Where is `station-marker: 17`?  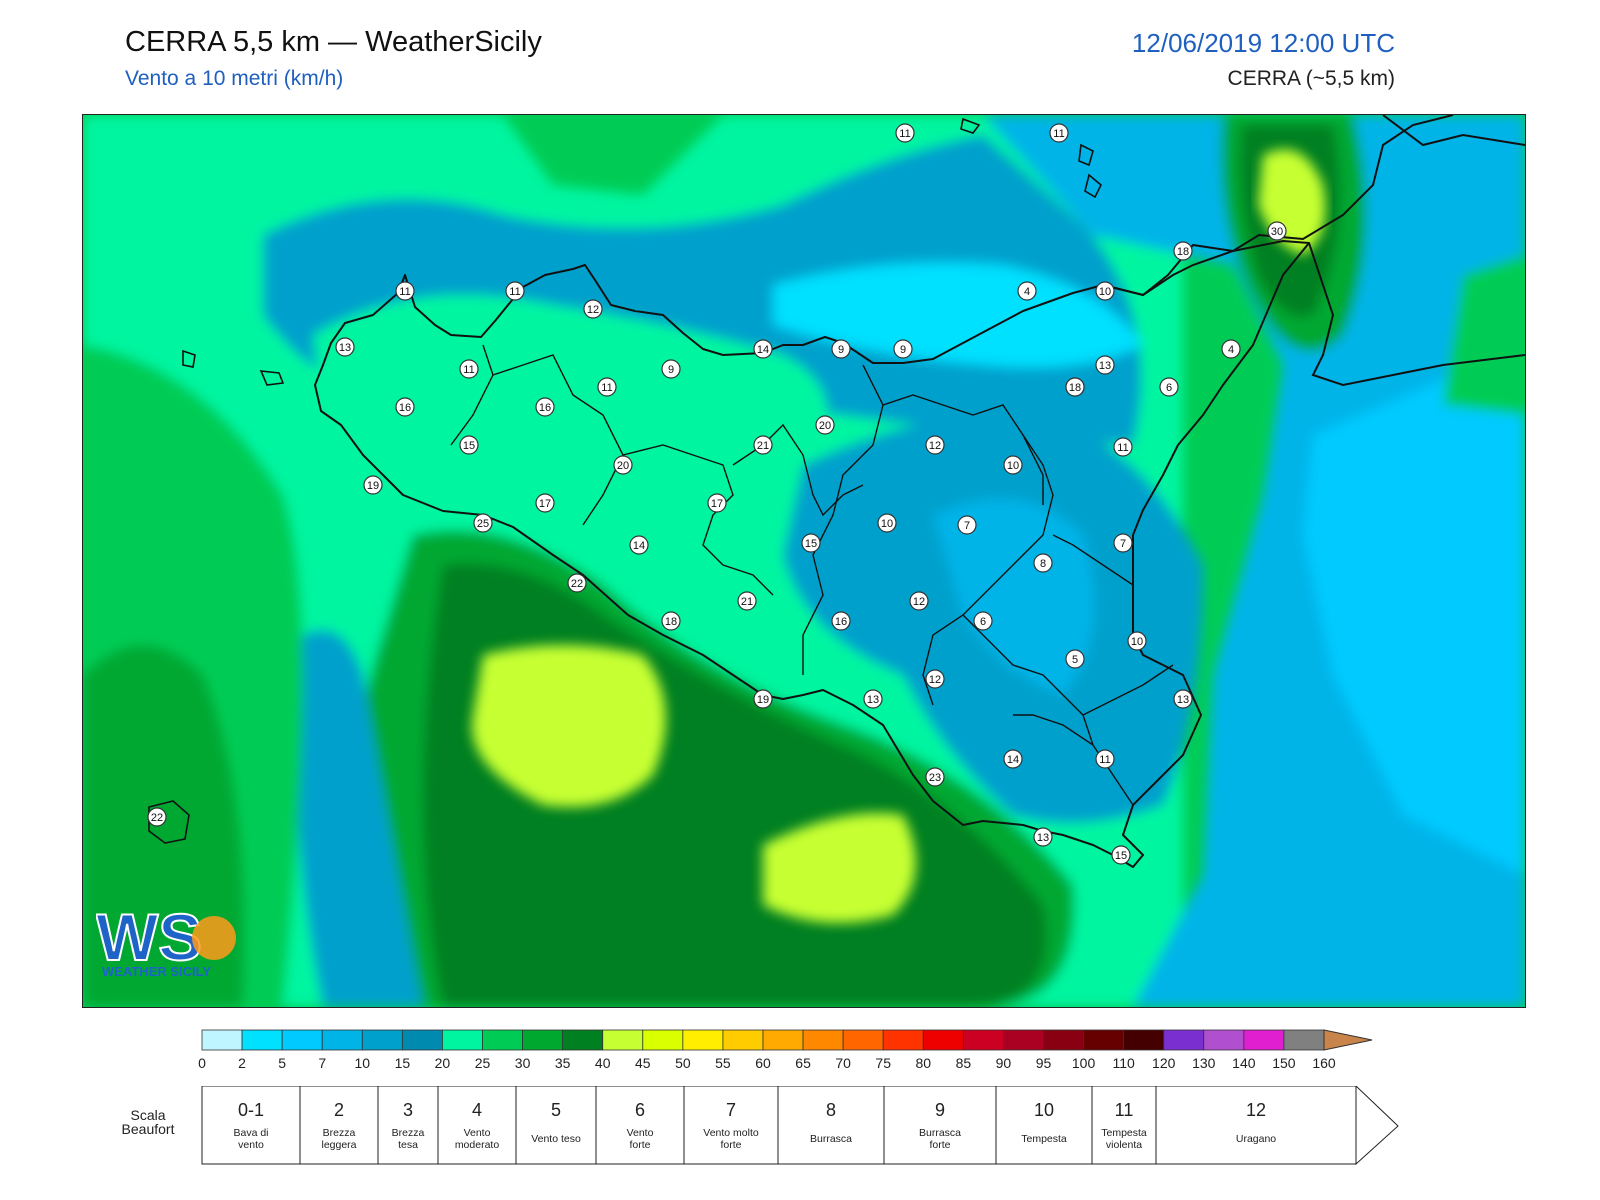
station-marker: 17 is located at coordinates (717, 503).